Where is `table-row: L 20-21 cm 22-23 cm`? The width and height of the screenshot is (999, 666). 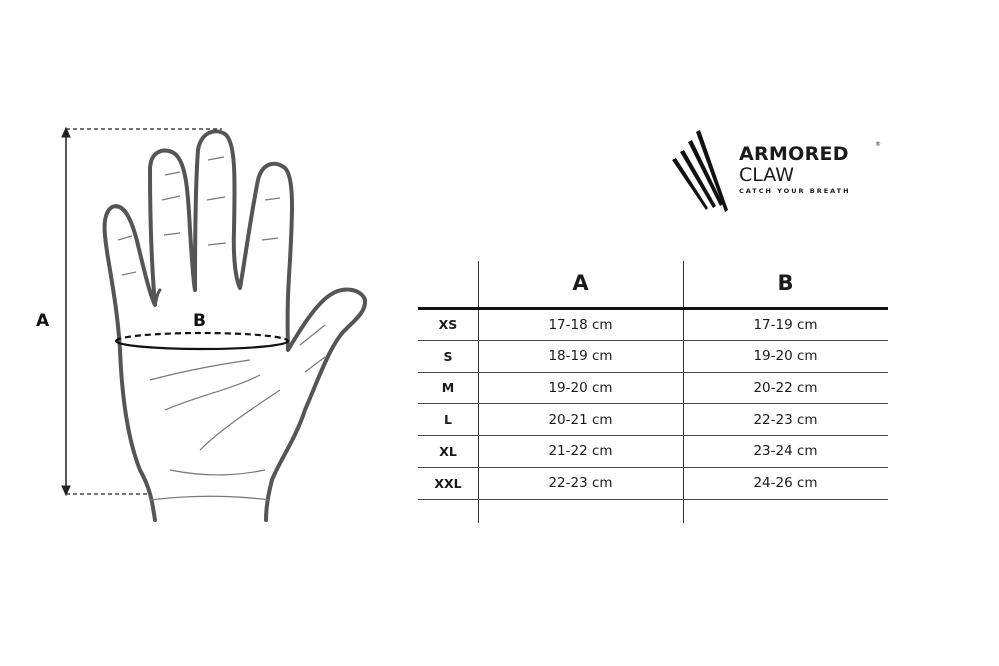
table-row: L 20-21 cm 22-23 cm is located at coordinates (653, 419).